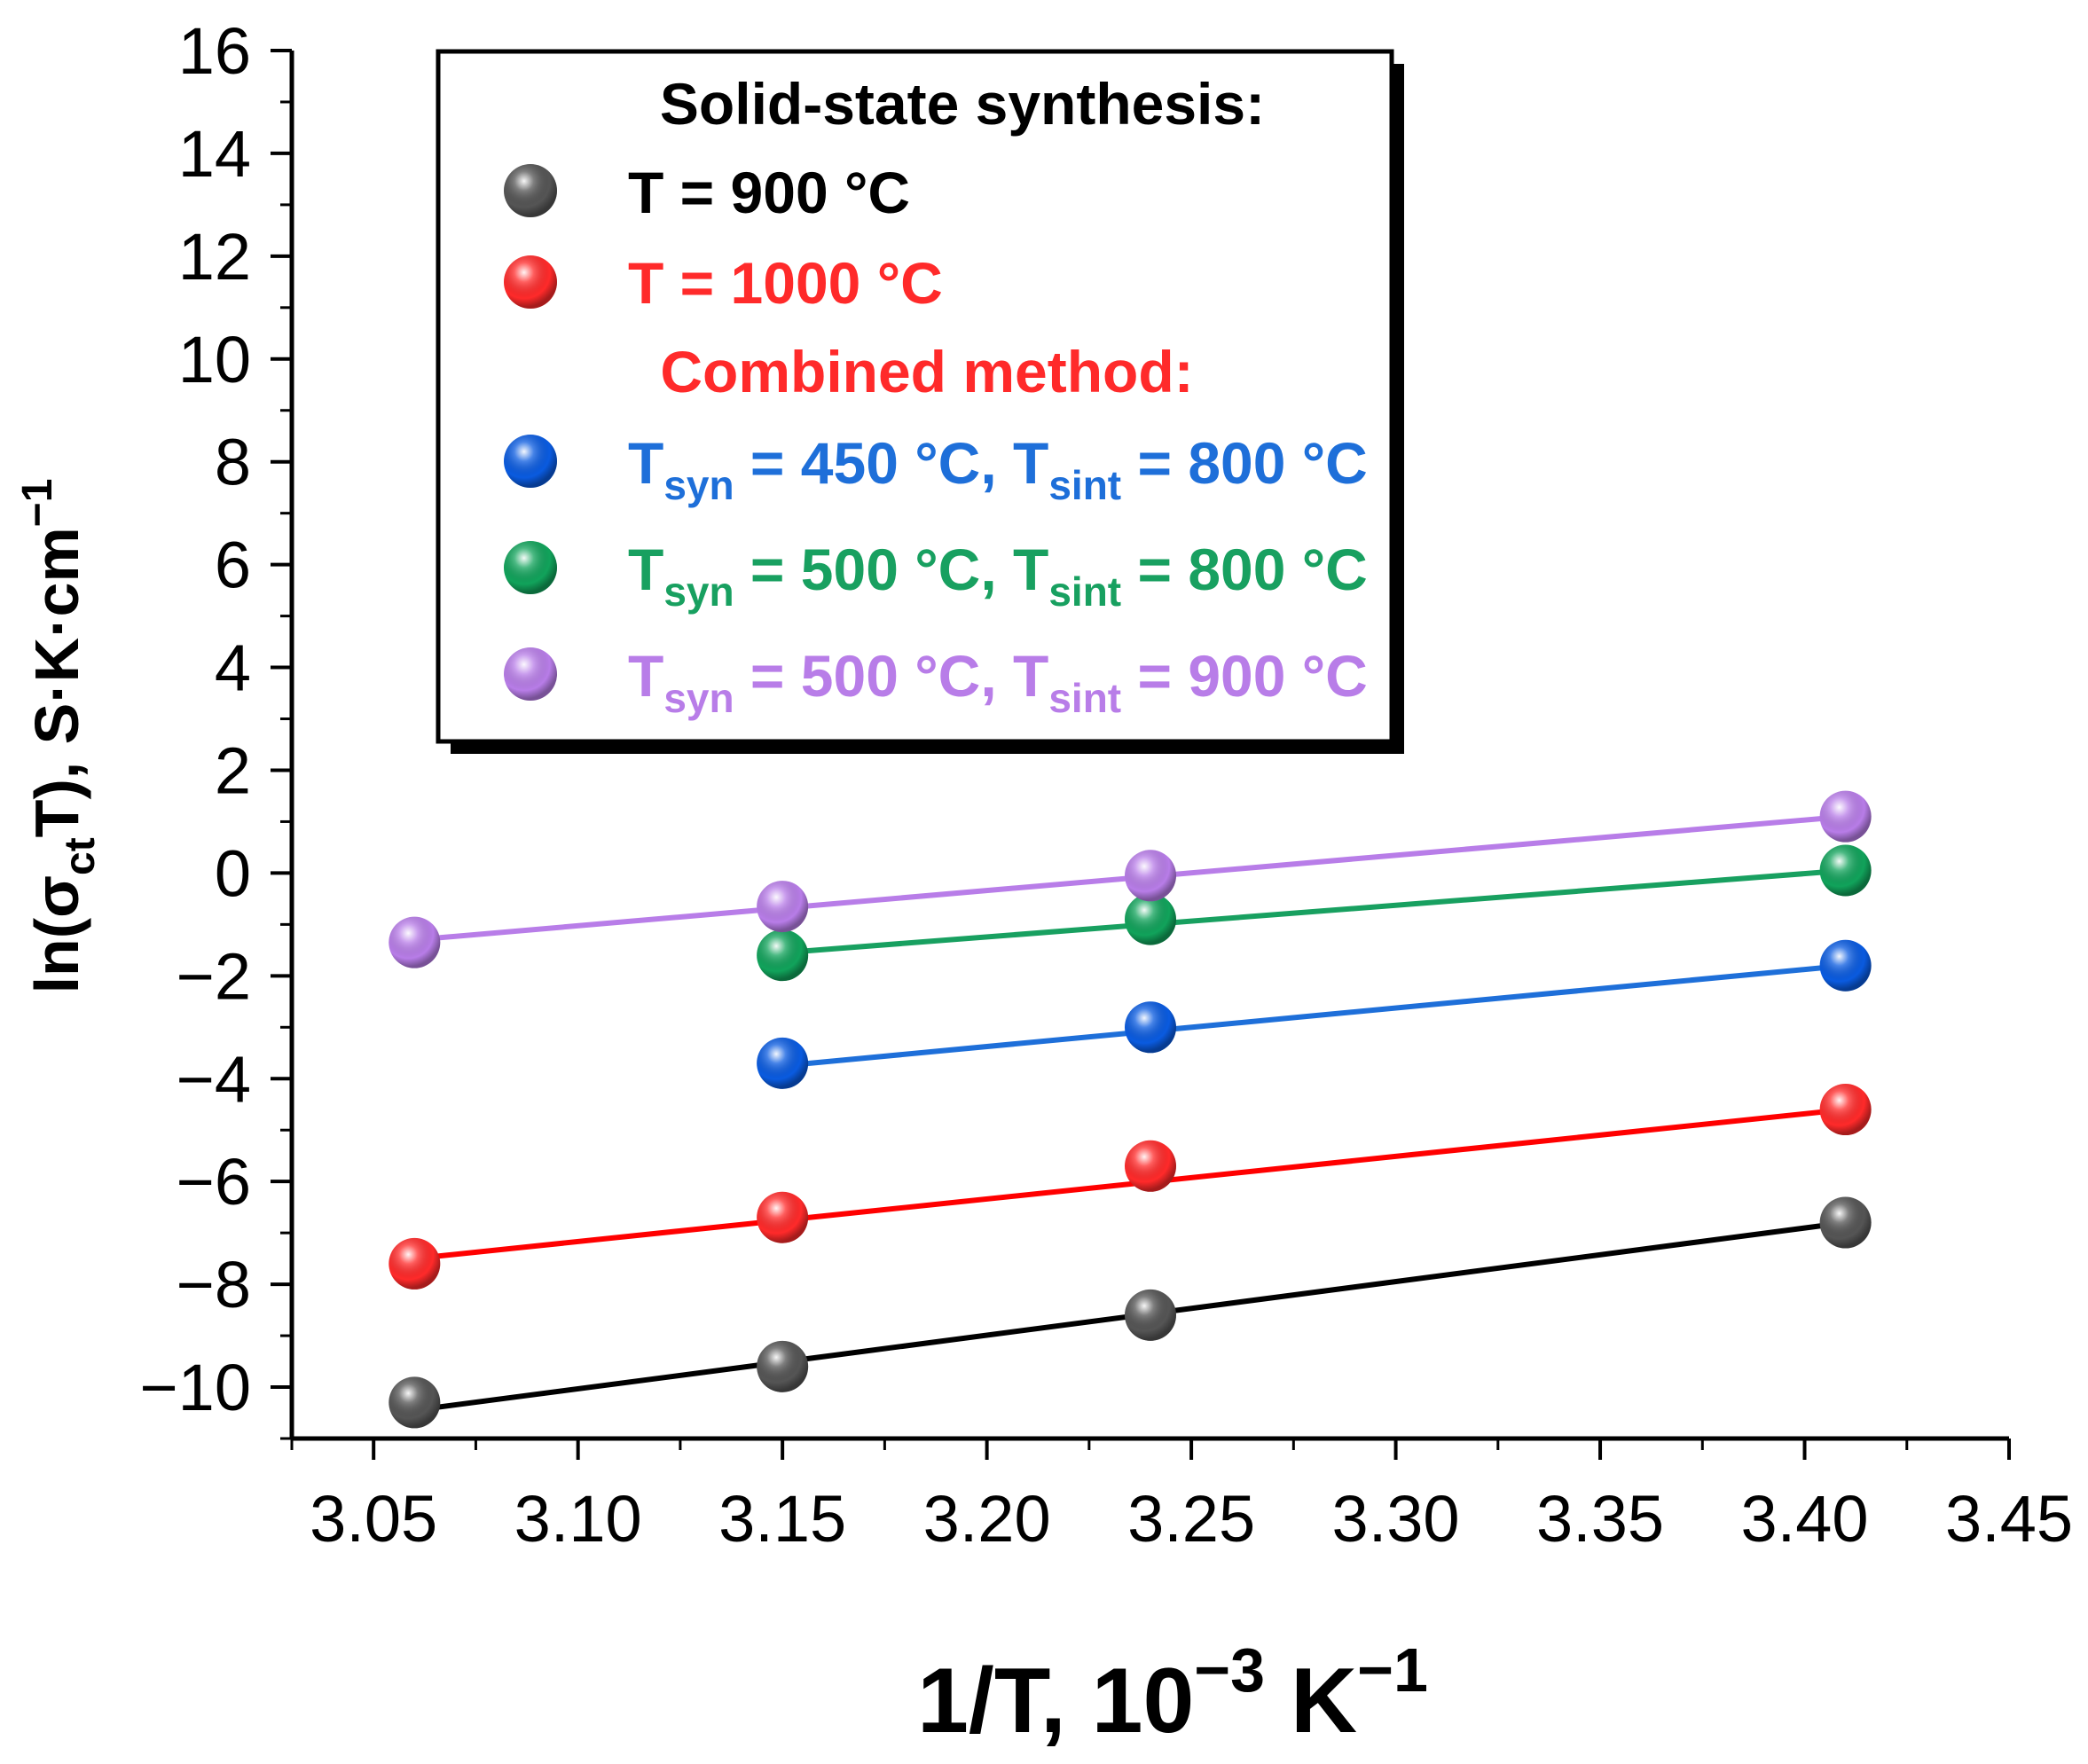 Image resolution: width=2088 pixels, height=1764 pixels. I want to click on legend-label-500-800-t1: T, so click(645, 569).